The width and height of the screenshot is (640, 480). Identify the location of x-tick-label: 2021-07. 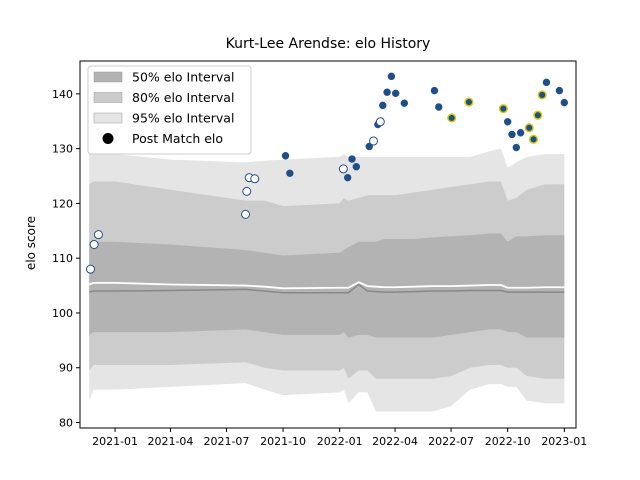
(226, 441).